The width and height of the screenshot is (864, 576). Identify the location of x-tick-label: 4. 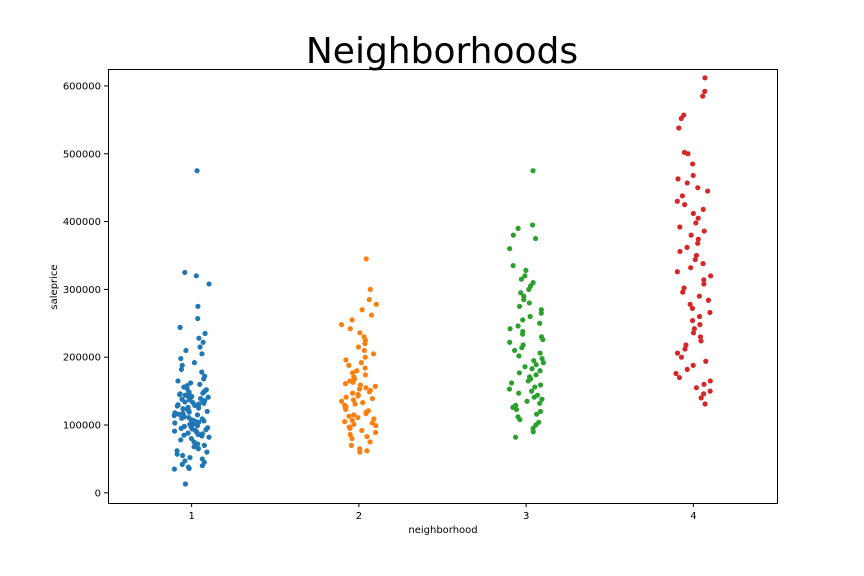
(693, 516).